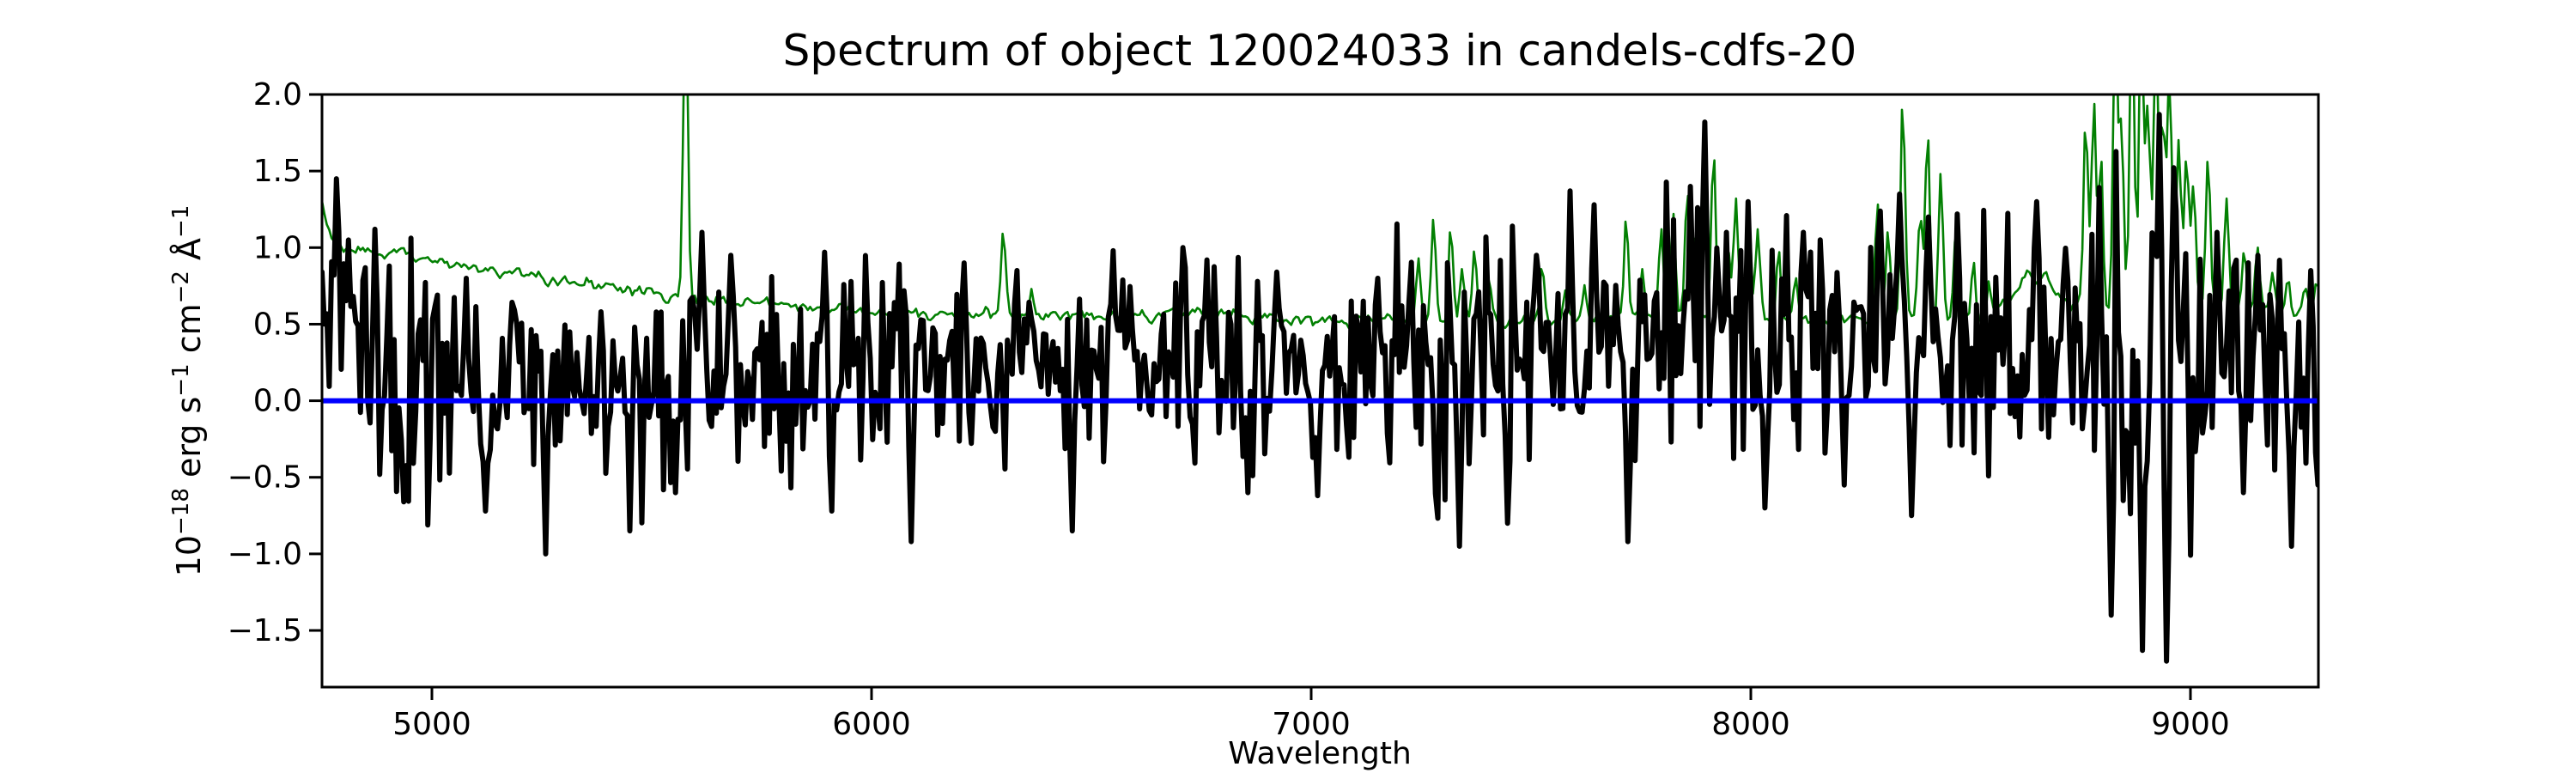 This screenshot has height=773, width=2576. What do you see at coordinates (265, 362) in the screenshot?
I see `y-axis-tick-labels: −1.5 −1.0 −0.5 0.0 0.5 1.0 1.5 2.0` at bounding box center [265, 362].